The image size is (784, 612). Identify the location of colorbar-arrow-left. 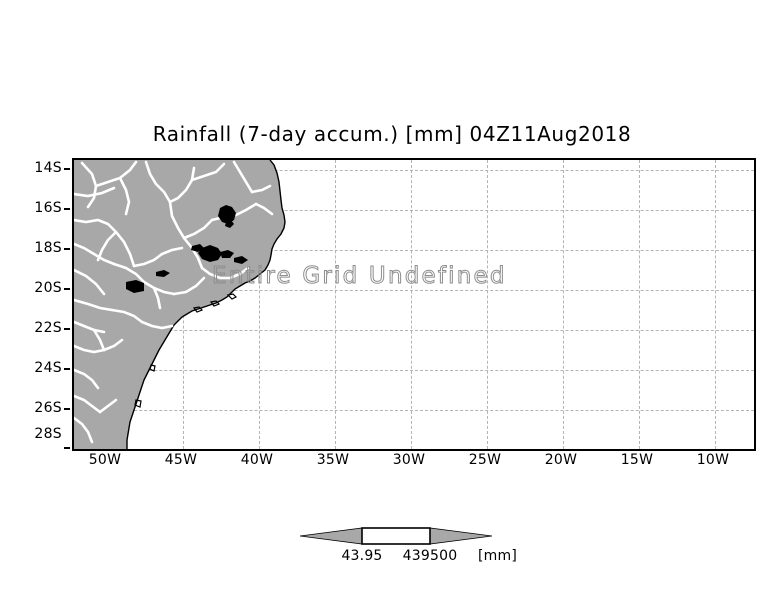
(331, 536).